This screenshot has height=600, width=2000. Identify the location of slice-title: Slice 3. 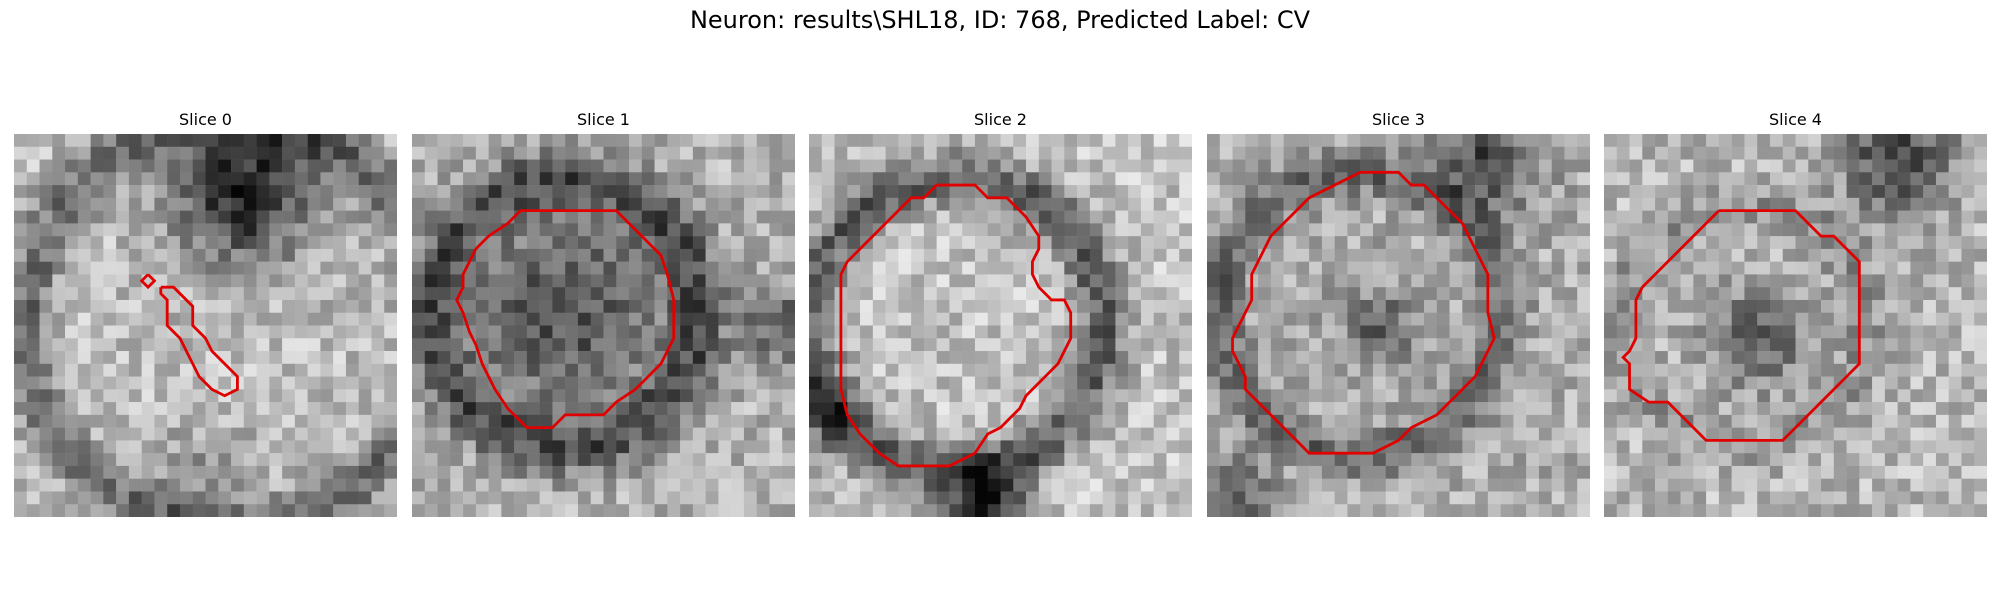
(1398, 119).